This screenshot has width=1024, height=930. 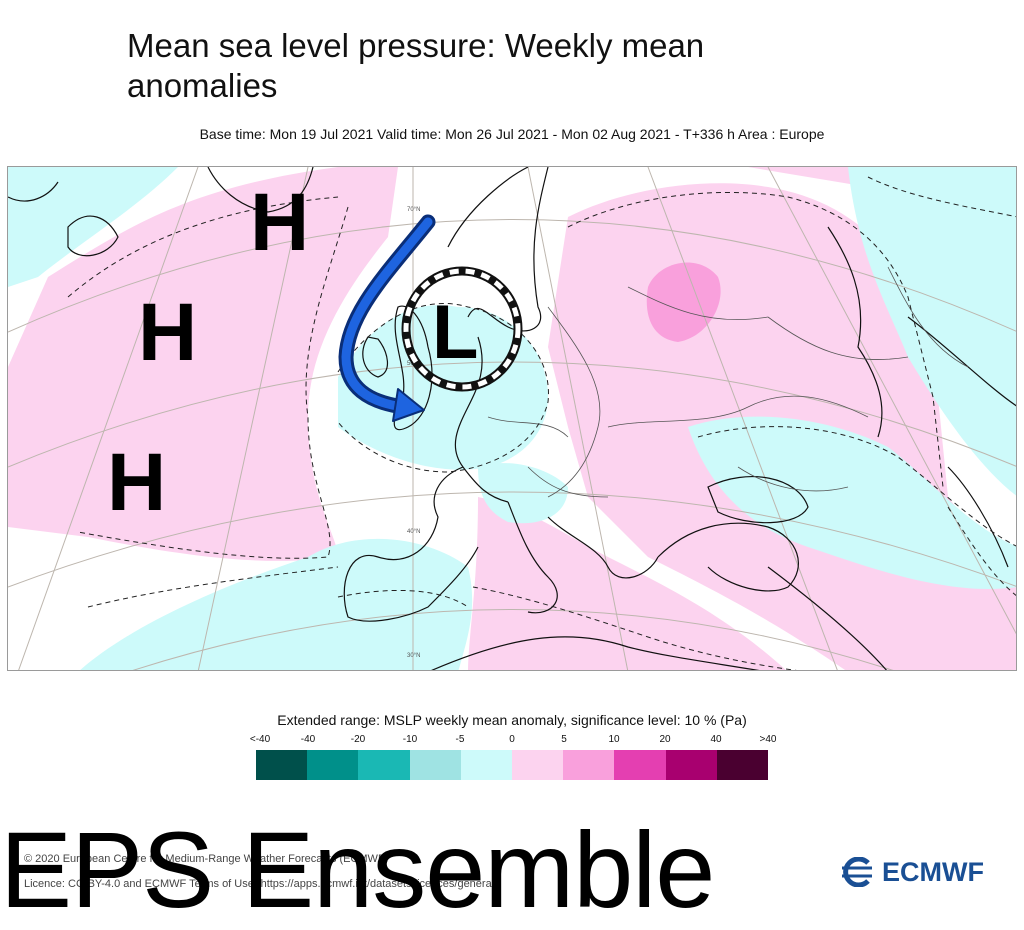 I want to click on ecmwf-logo-text: ECMWF, so click(x=933, y=871).